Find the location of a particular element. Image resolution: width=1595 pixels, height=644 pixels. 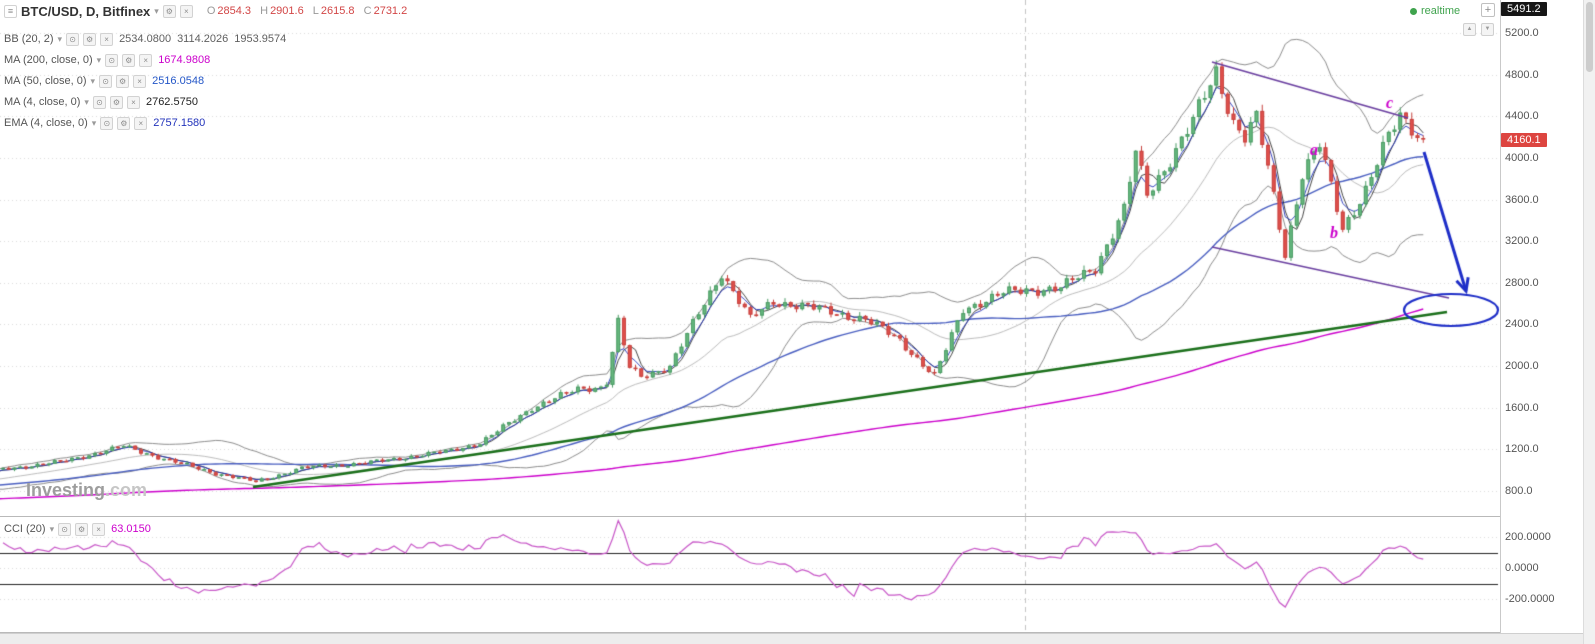

indicator-value: 3114.2026 is located at coordinates (203, 39).